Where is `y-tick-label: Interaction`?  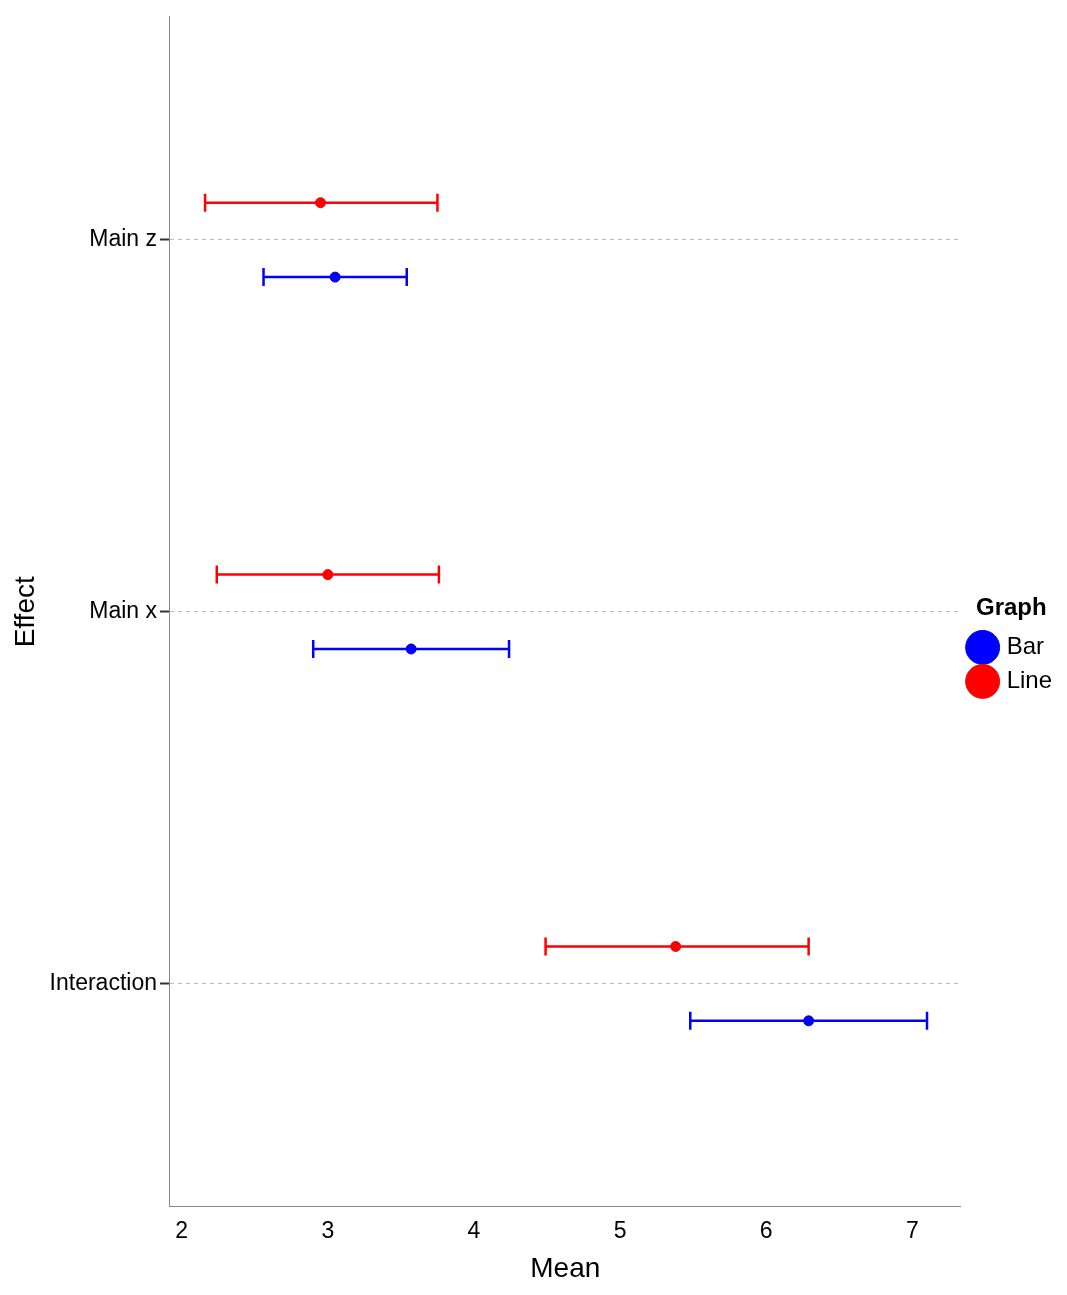 y-tick-label: Interaction is located at coordinates (103, 982).